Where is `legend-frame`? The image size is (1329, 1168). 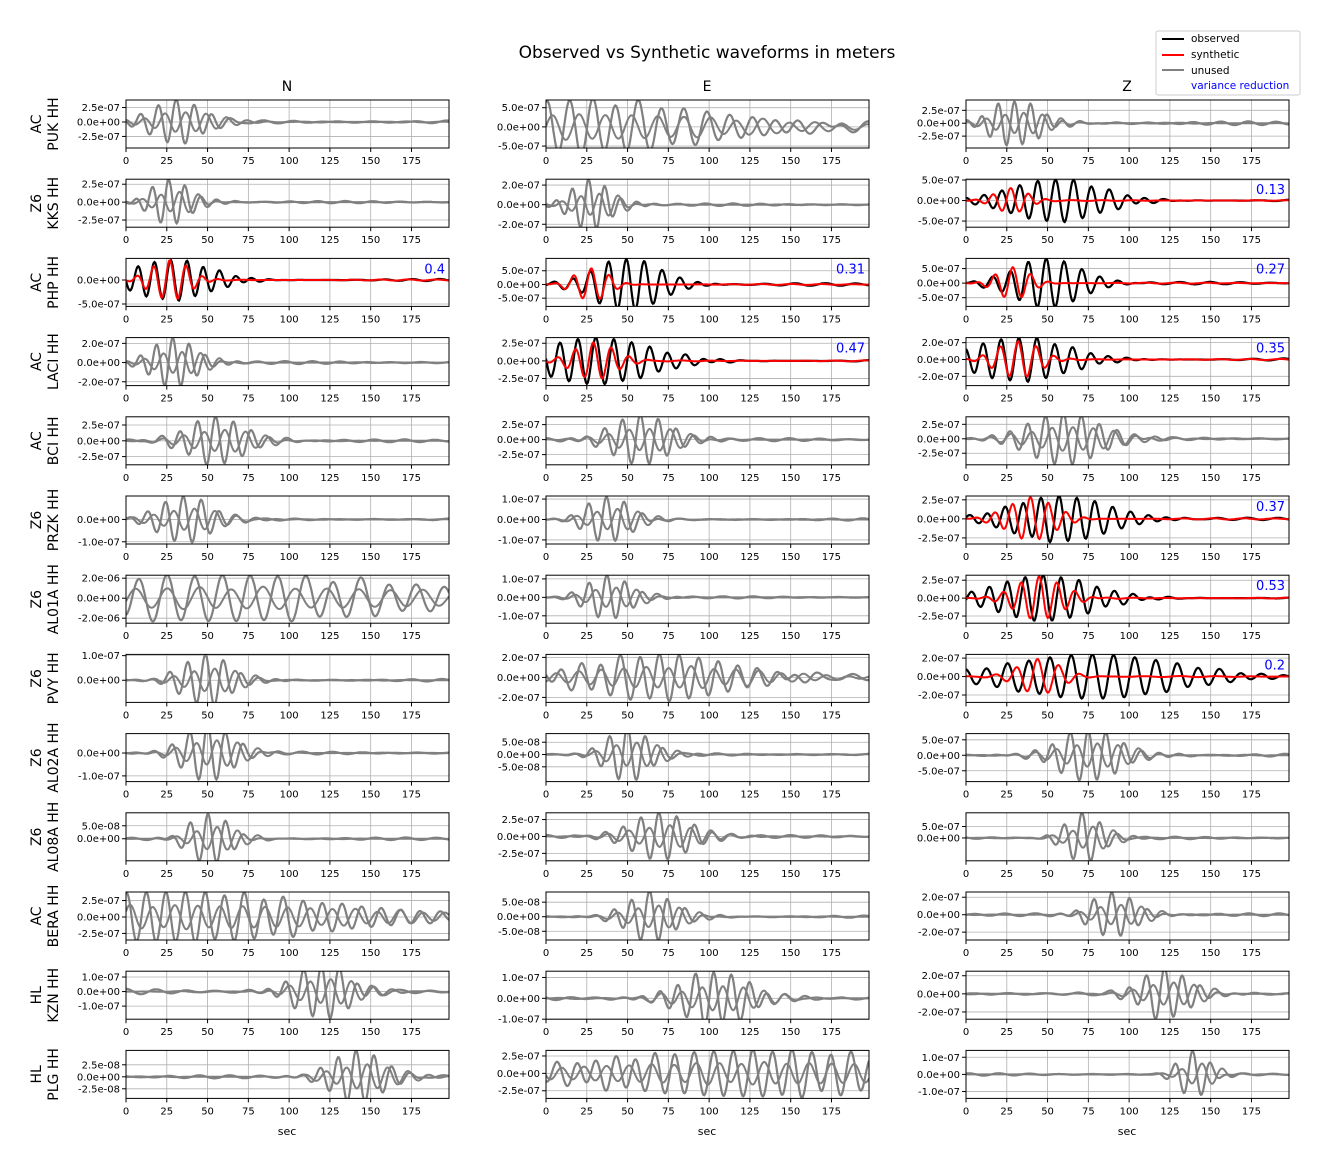
legend-frame is located at coordinates (1228, 63).